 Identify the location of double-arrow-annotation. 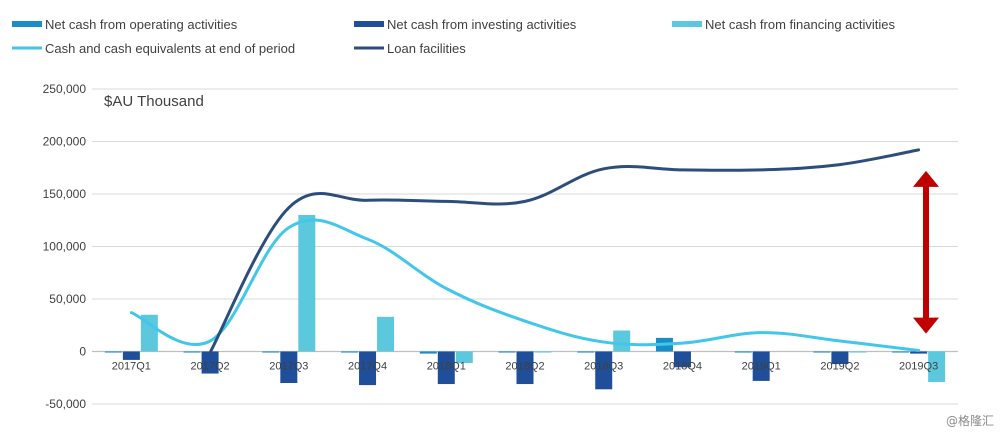
(926, 252).